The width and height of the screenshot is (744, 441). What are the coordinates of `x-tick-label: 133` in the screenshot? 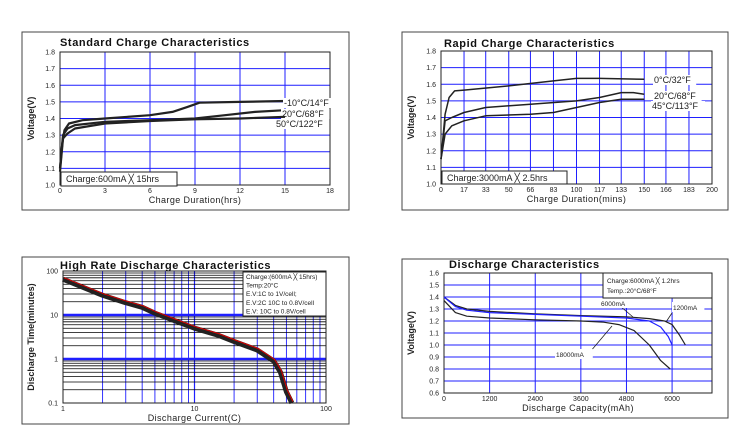 It's located at (621, 190).